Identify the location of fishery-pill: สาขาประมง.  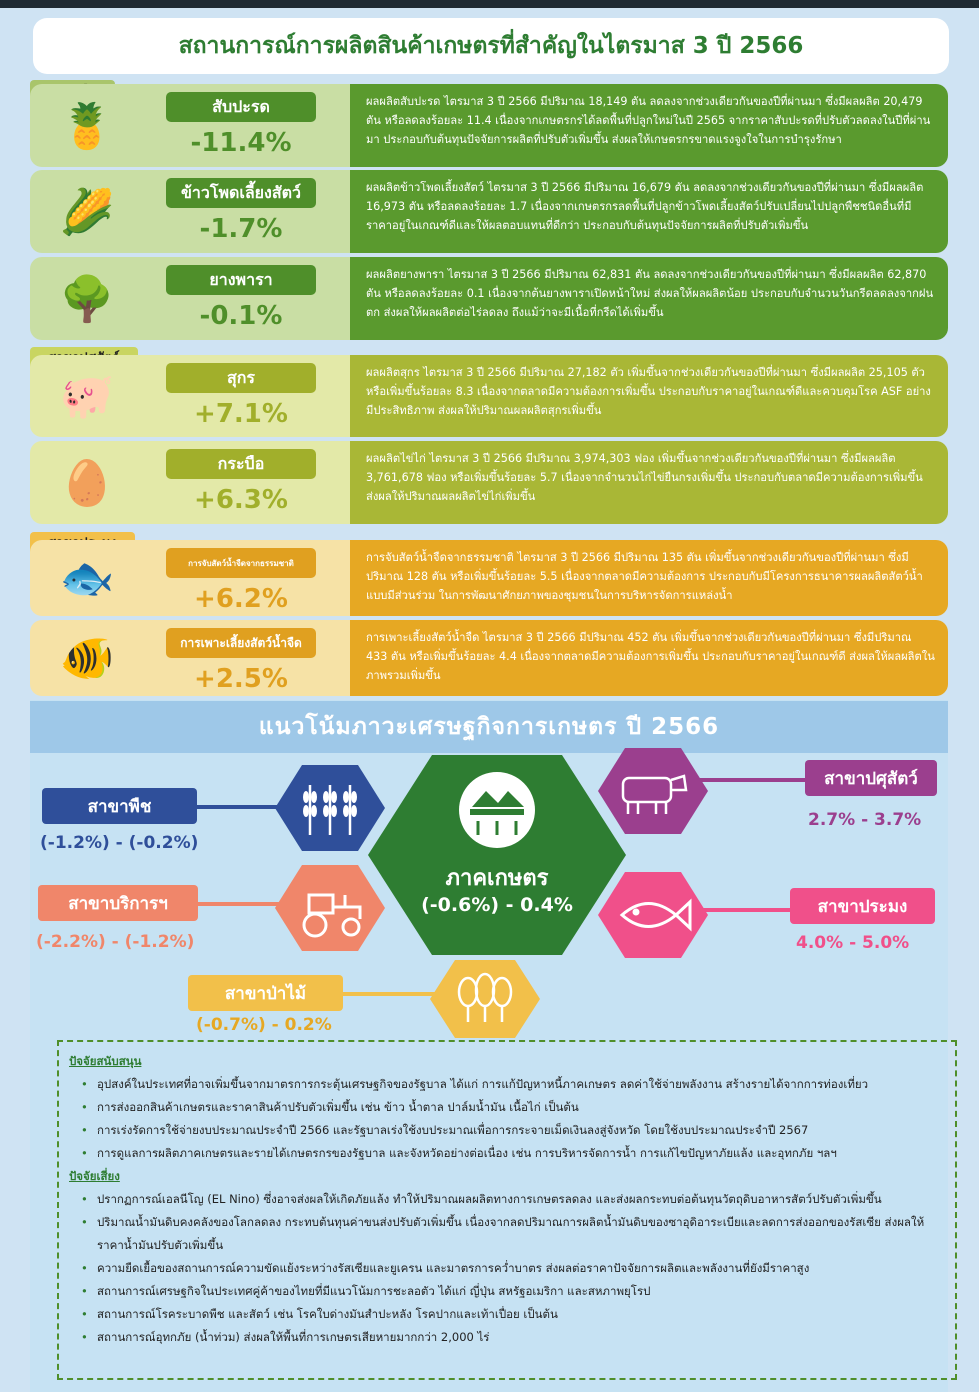
(862, 906).